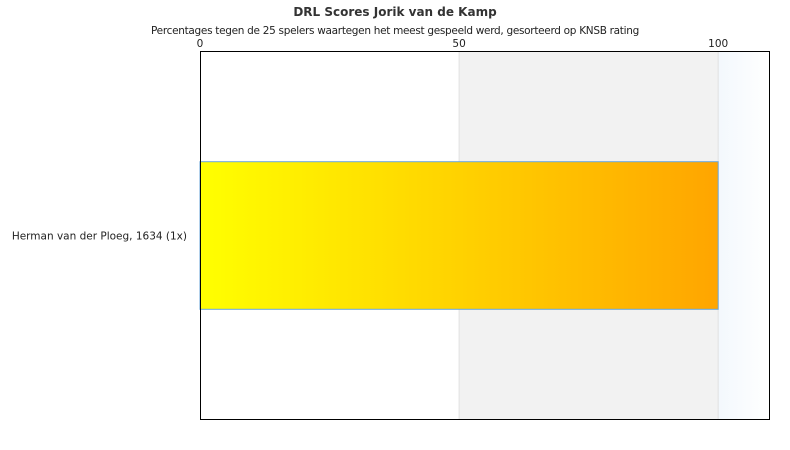 This screenshot has height=450, width=790. Describe the element at coordinates (718, 44) in the screenshot. I see `x-tick-label: 100` at that location.